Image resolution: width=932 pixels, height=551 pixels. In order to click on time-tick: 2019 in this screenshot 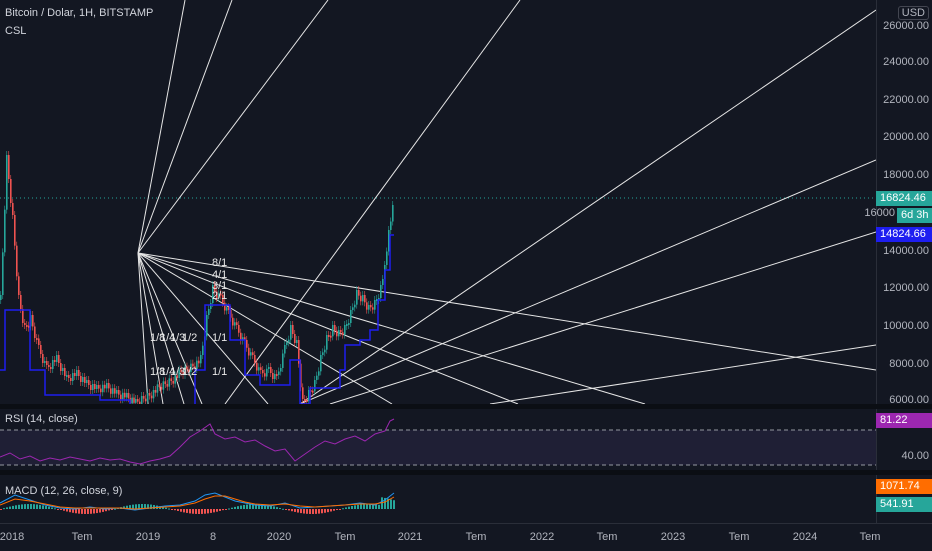, I will do `click(148, 537)`.